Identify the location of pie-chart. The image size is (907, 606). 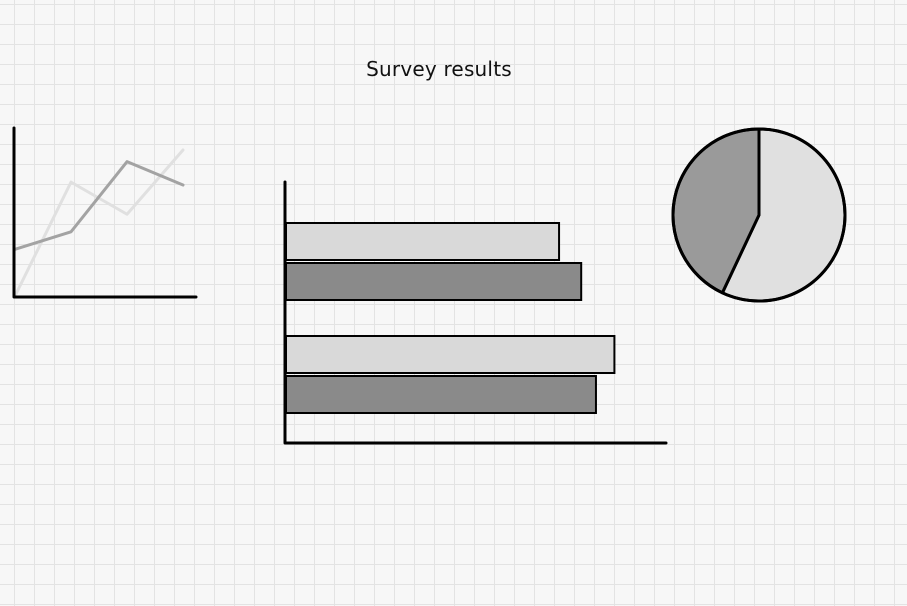
(759, 215).